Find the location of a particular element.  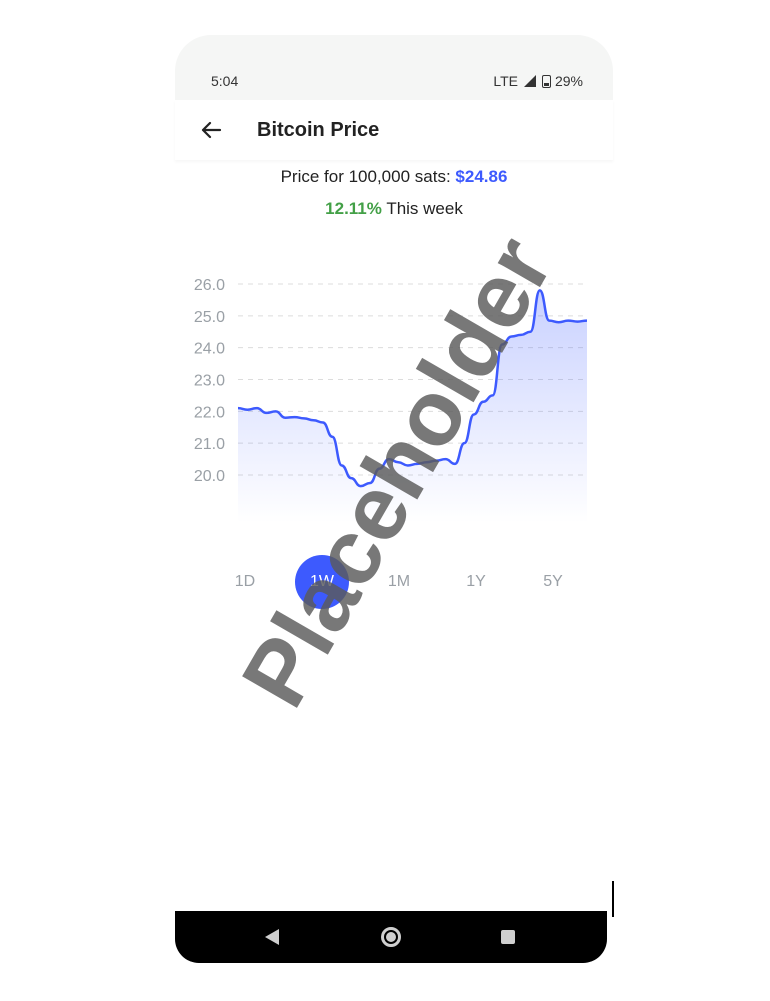

range-tab-1w: 1W is located at coordinates (322, 582).